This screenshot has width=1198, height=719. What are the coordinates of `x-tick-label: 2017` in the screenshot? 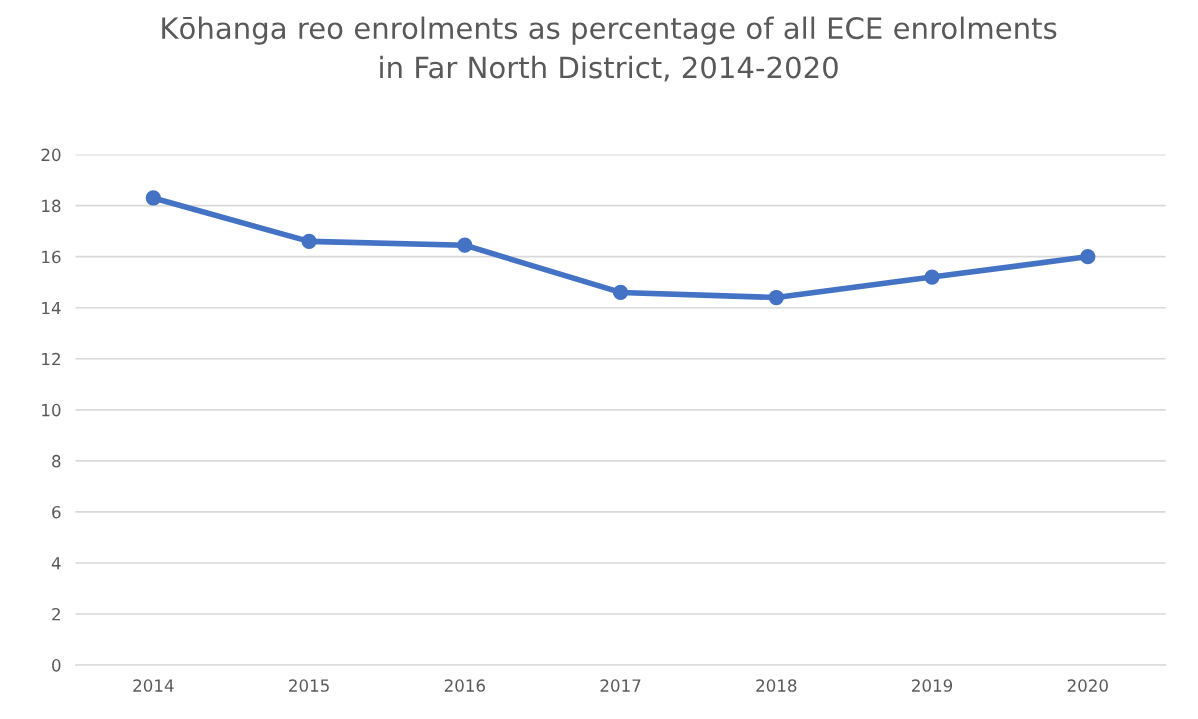 It's located at (620, 685).